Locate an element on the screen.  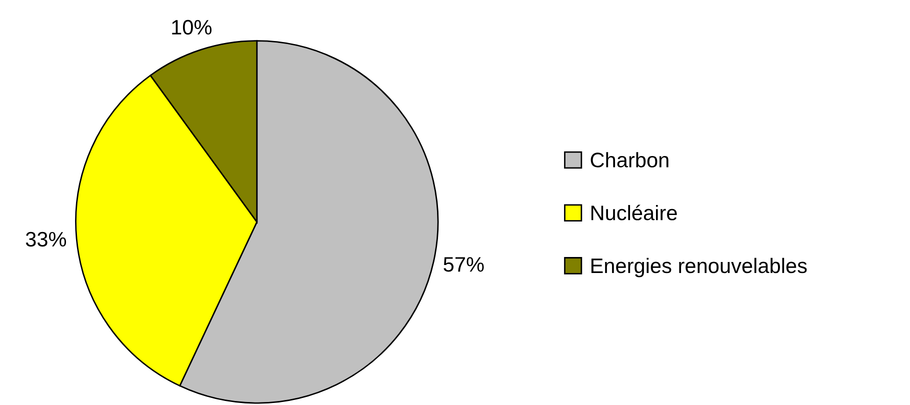
legend-label: Charbon is located at coordinates (629, 160).